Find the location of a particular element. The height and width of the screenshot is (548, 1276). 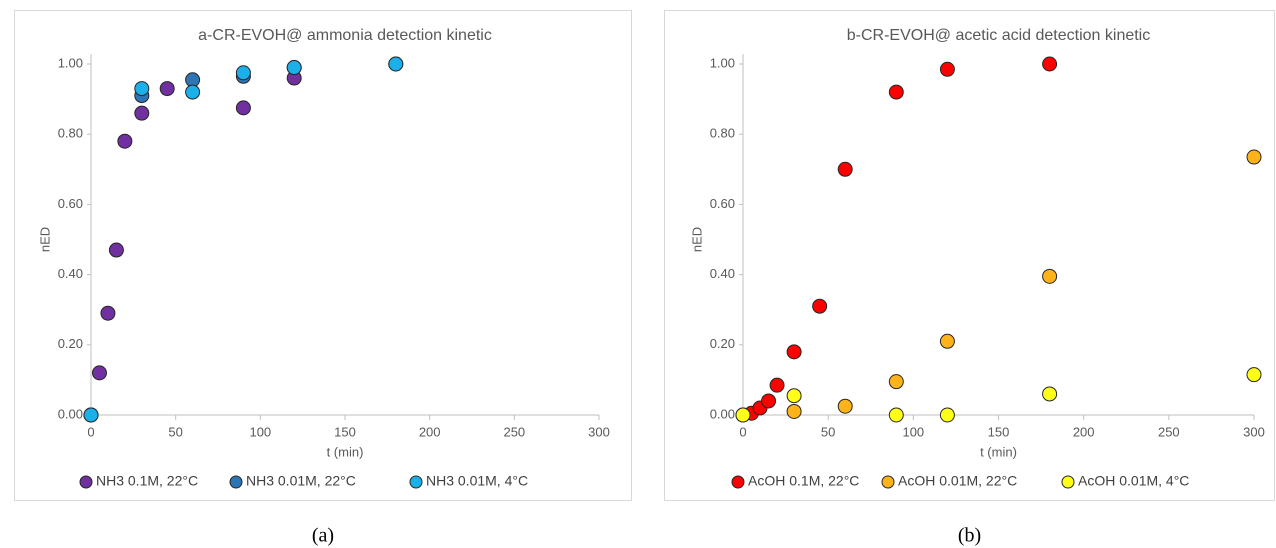

legend-label: AcOH 0.01M, 22°C is located at coordinates (957, 481).